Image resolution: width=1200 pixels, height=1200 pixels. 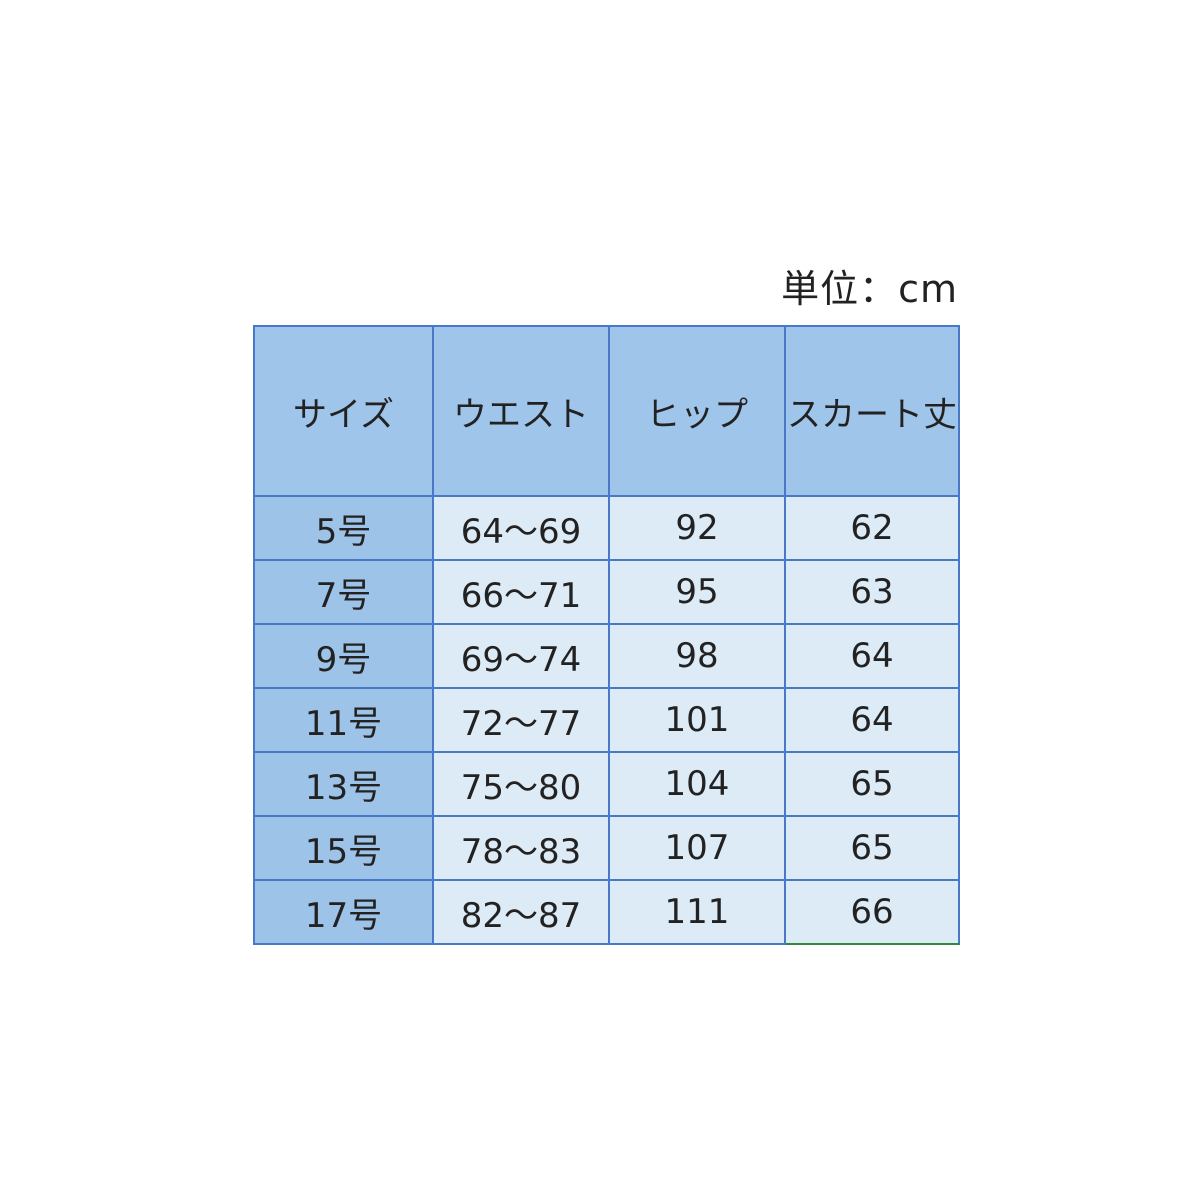 What do you see at coordinates (697, 528) in the screenshot?
I see `data-cell: 92` at bounding box center [697, 528].